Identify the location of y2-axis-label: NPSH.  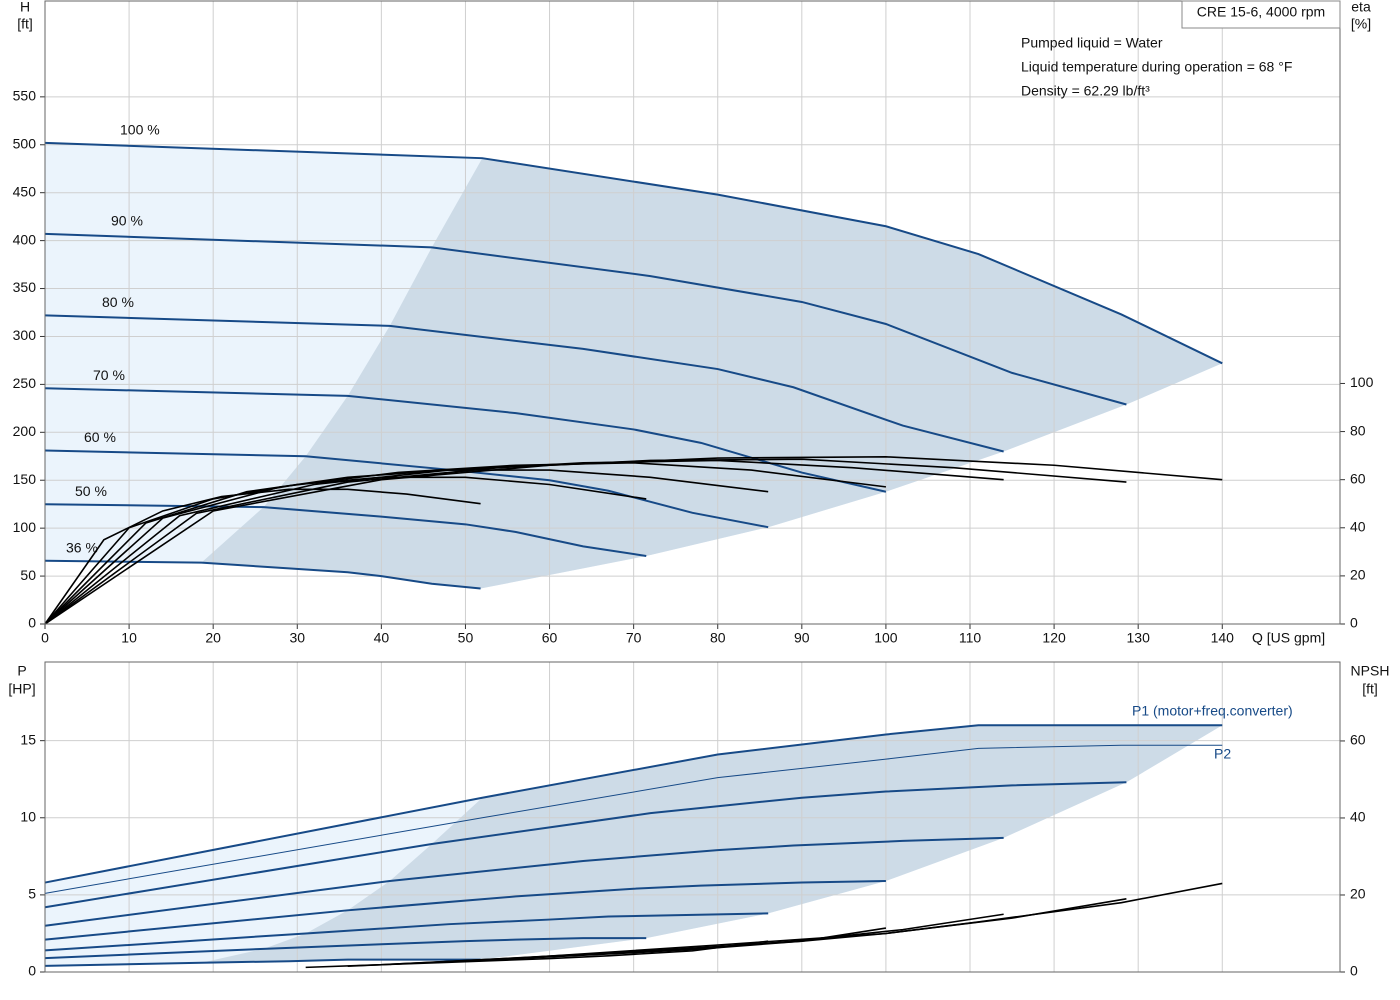
(1370, 671).